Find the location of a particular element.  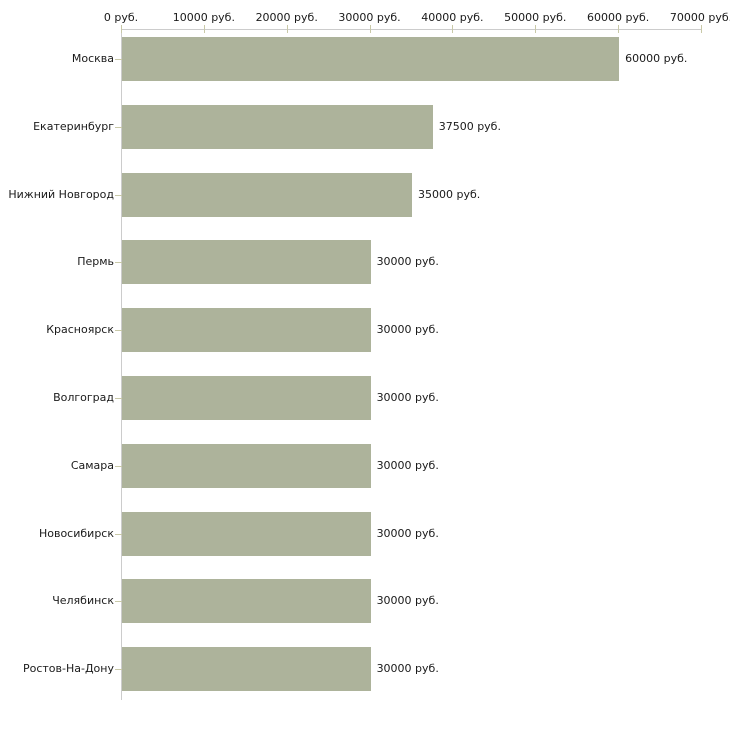

value-label: 37500 руб. is located at coordinates (469, 126).